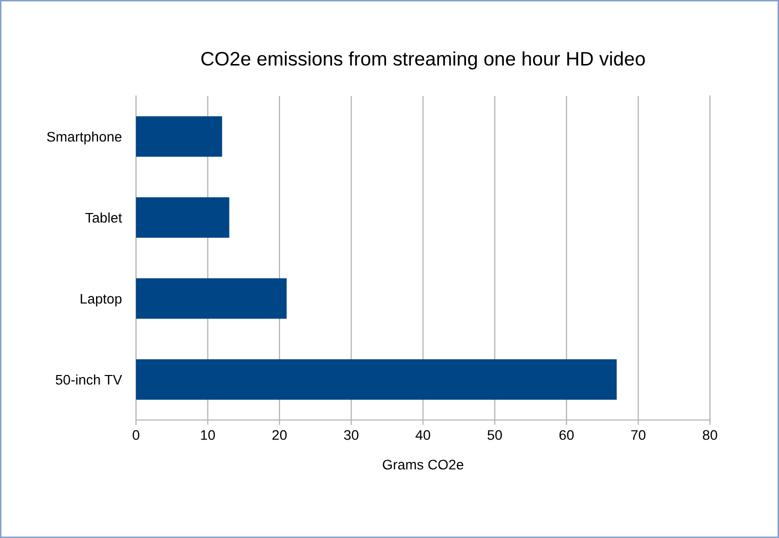  What do you see at coordinates (208, 435) in the screenshot?
I see `x-tick-label: 10` at bounding box center [208, 435].